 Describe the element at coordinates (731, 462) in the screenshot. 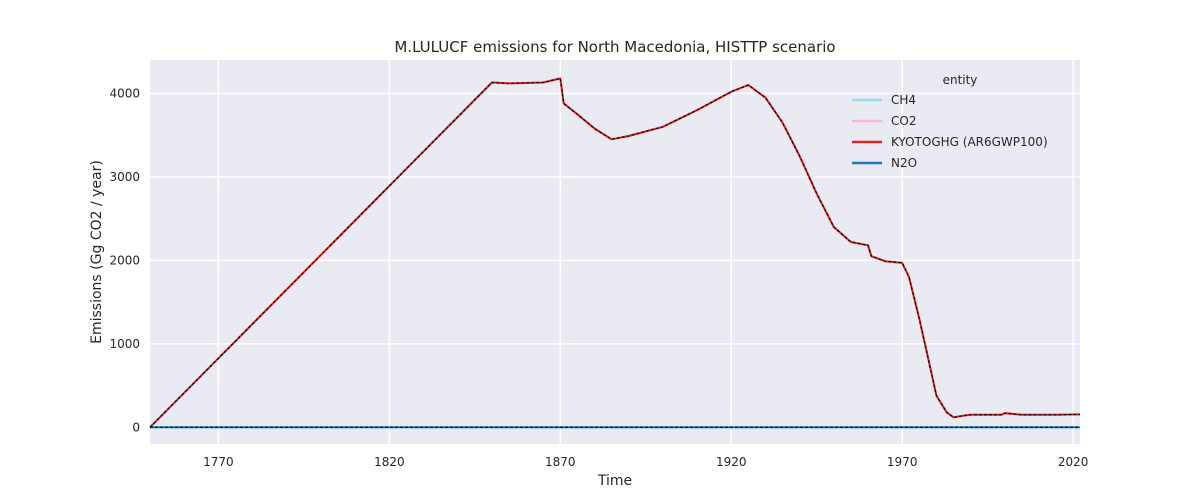

I see `x-tick-label: 1920` at that location.